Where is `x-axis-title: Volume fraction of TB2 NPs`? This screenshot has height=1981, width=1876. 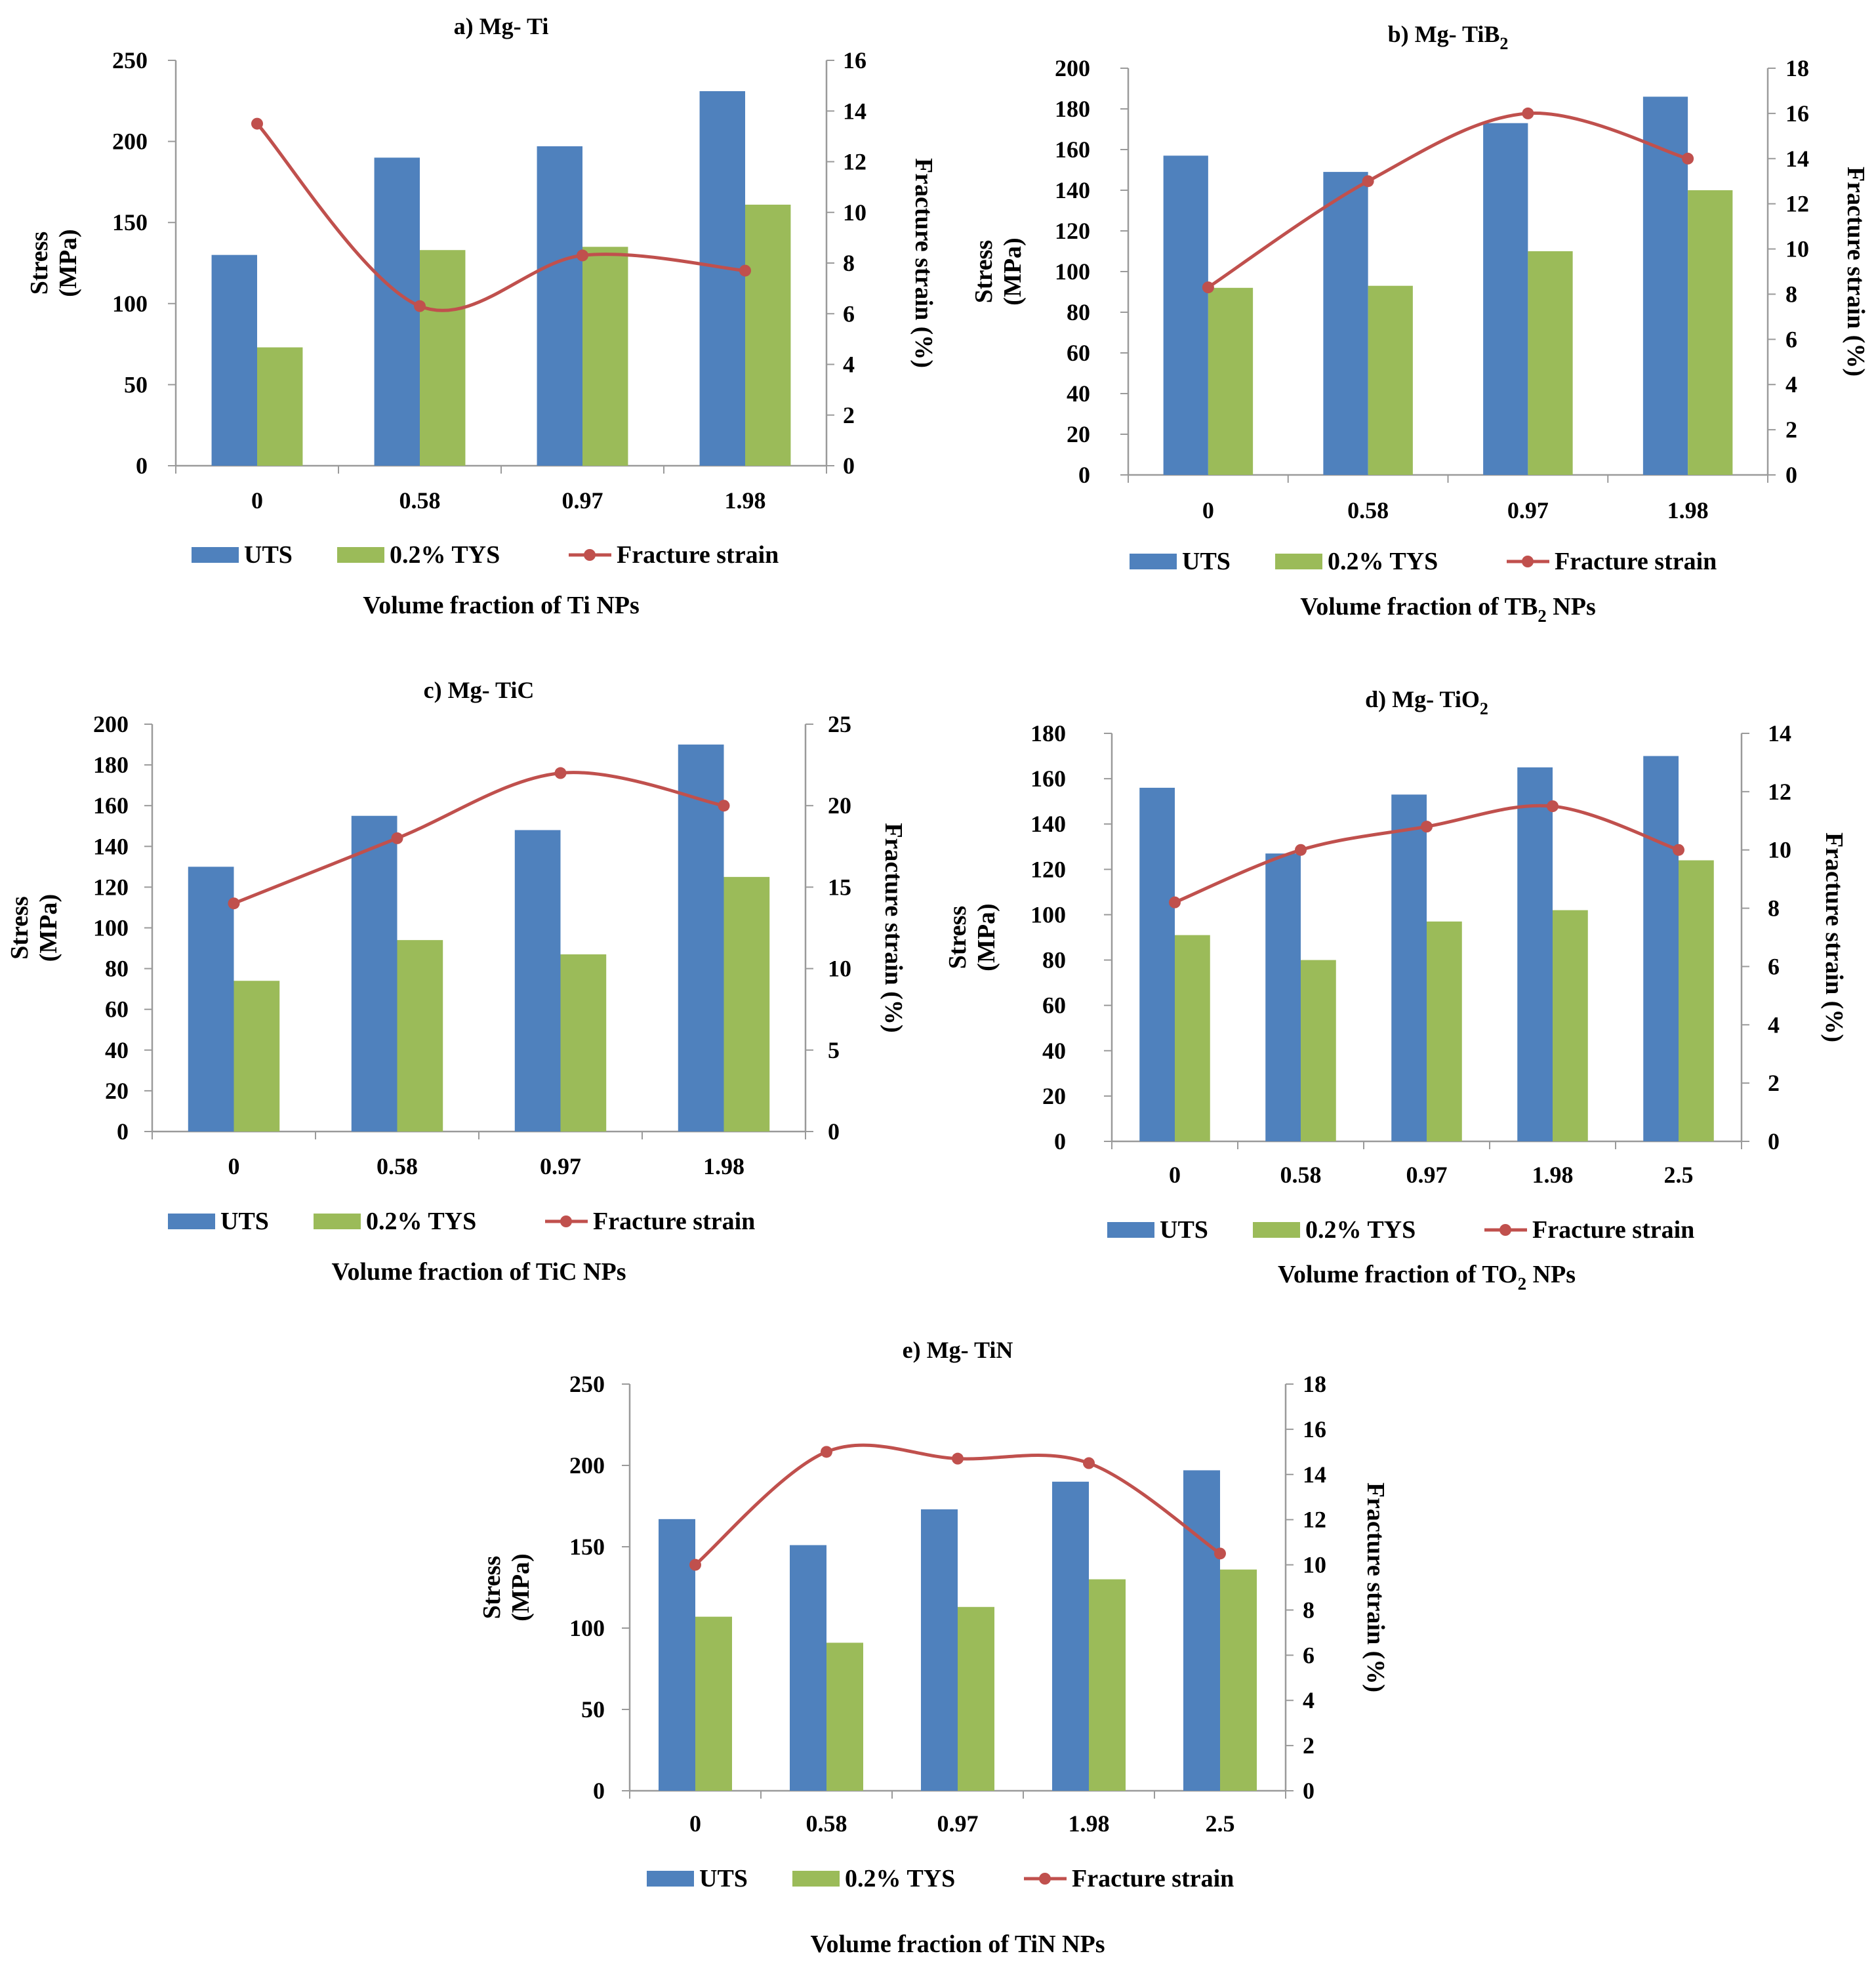
x-axis-title: Volume fraction of TB2 NPs is located at coordinates (1448, 609).